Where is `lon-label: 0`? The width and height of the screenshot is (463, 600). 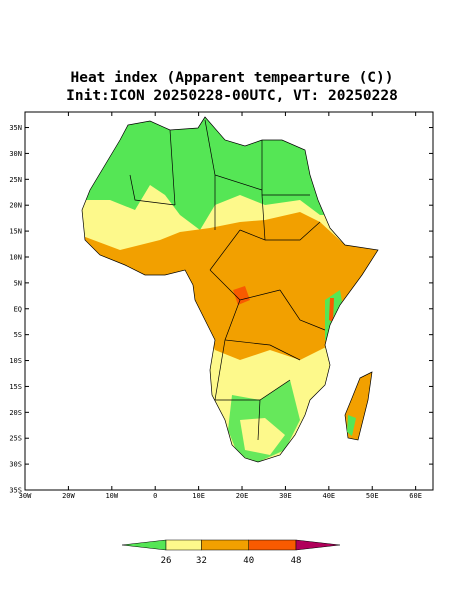 lon-label: 0 is located at coordinates (155, 496).